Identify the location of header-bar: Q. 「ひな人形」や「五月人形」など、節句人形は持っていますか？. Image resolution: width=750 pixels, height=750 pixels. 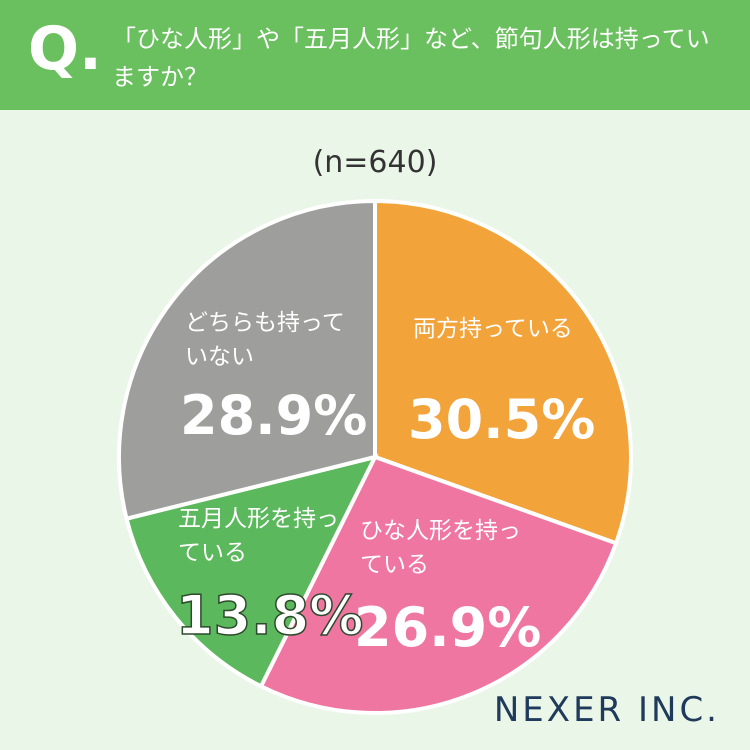
(375, 55).